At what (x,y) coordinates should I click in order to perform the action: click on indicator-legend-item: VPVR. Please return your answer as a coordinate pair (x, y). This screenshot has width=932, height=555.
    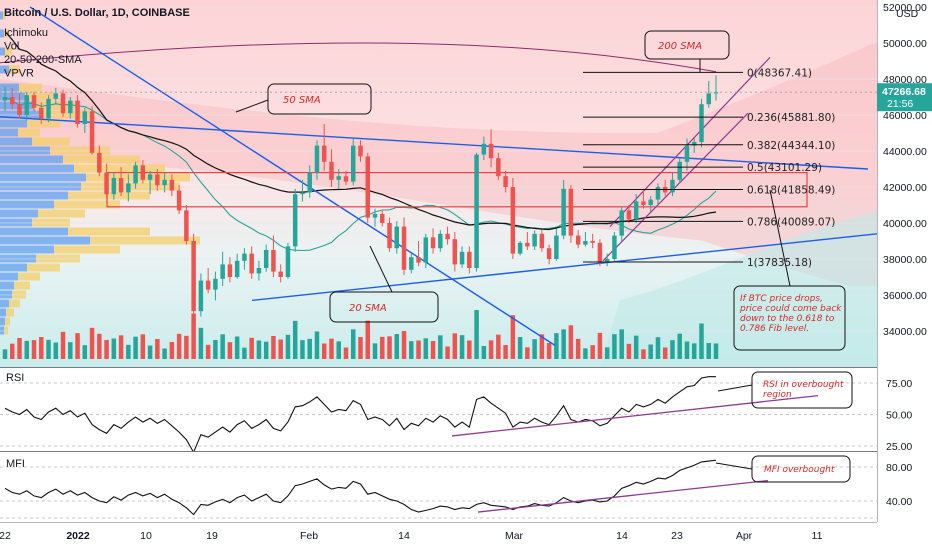
    Looking at the image, I should click on (19, 74).